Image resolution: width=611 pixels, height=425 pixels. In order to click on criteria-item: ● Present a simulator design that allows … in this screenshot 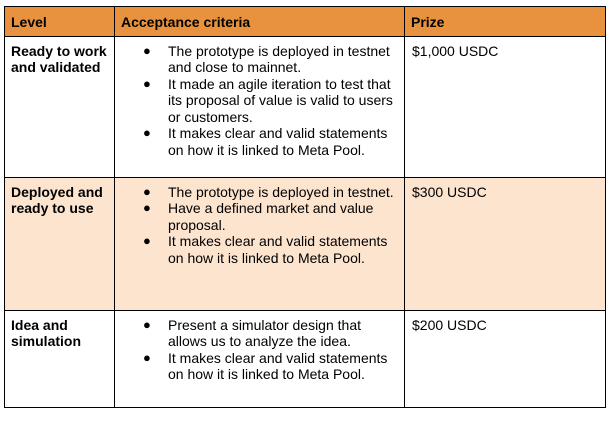, I will do `click(255, 333)`.